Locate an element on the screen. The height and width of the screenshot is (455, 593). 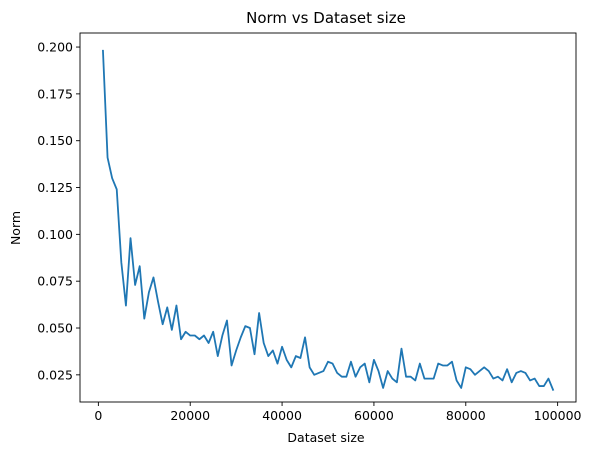
y-tick-label: 0.200 is located at coordinates (55, 47).